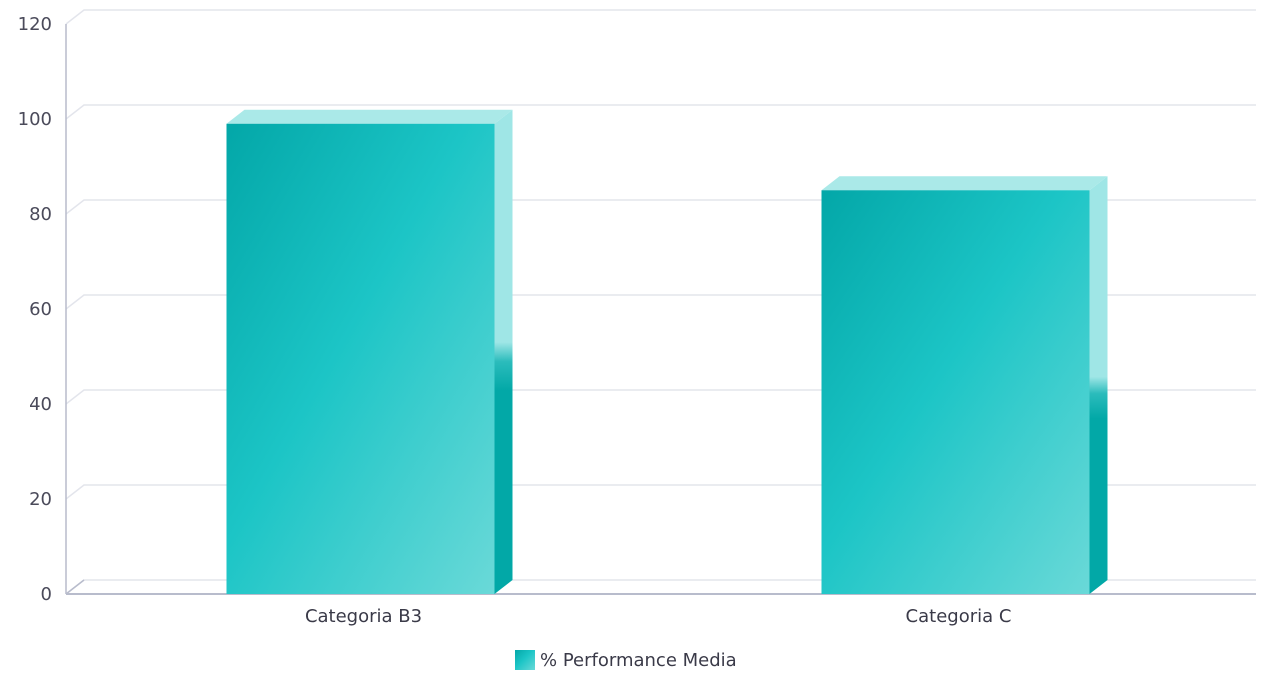 Image resolution: width=1281 pixels, height=678 pixels. Describe the element at coordinates (40, 309) in the screenshot. I see `y-tick-label: 60` at that location.